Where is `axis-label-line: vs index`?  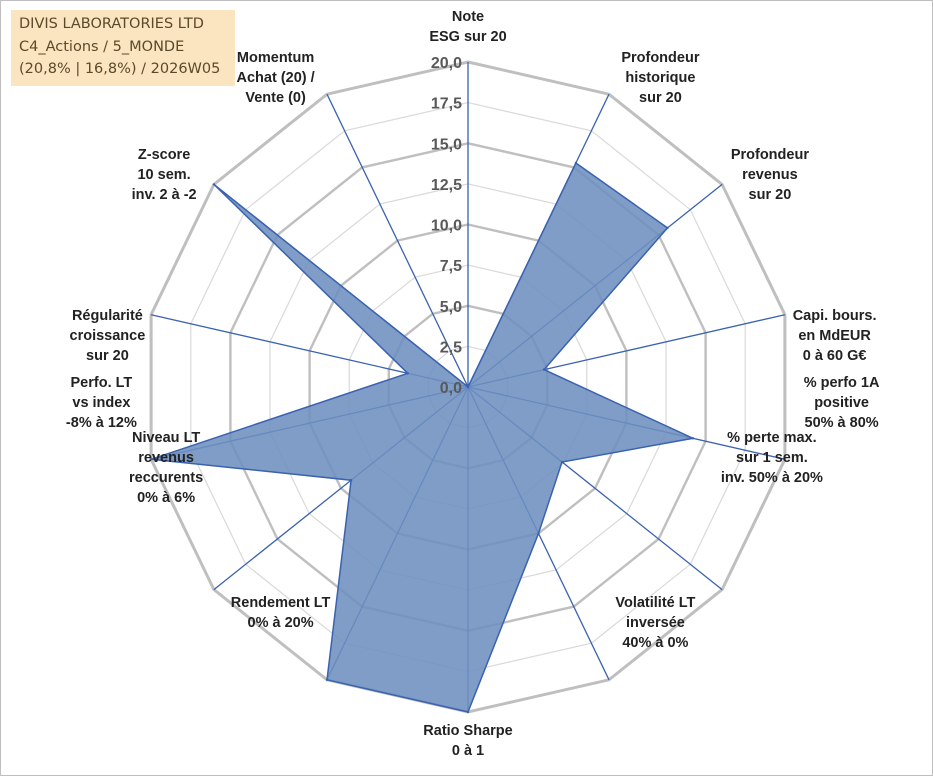
axis-label-line: vs index is located at coordinates (101, 403).